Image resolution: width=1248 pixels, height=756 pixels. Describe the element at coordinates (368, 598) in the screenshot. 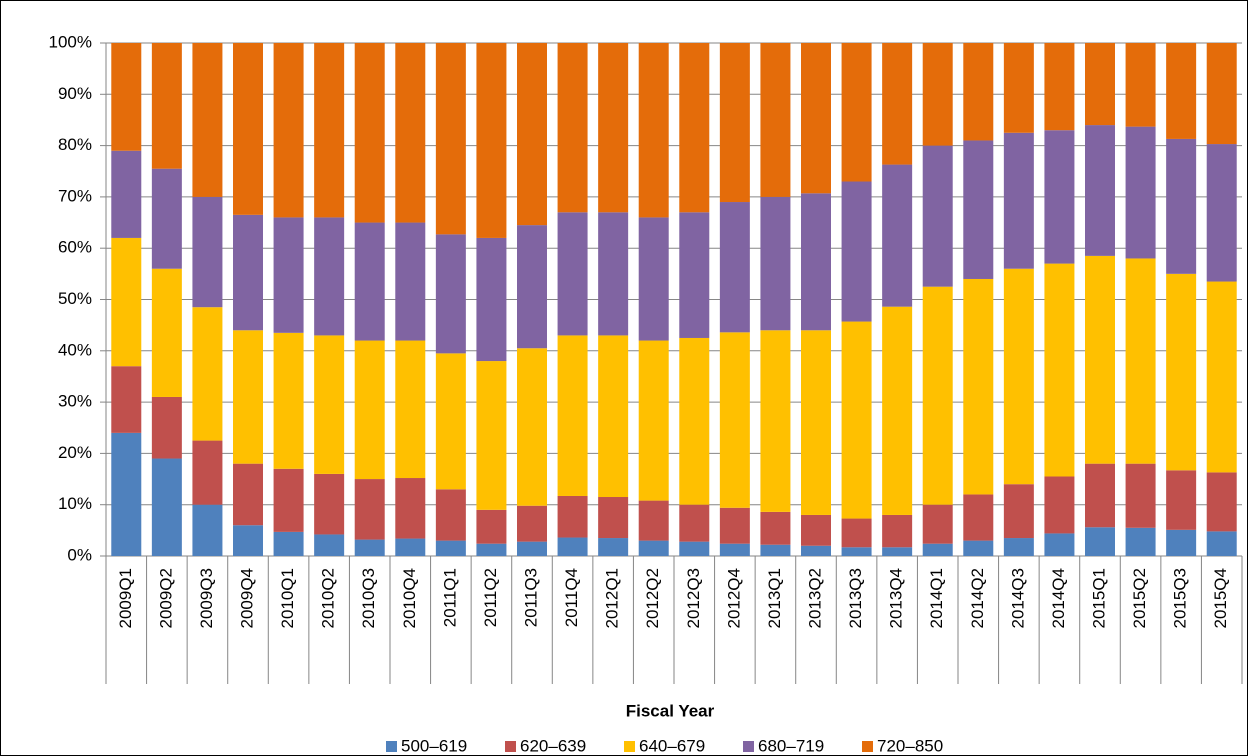

I see `x-tick-label: 2010Q3` at that location.